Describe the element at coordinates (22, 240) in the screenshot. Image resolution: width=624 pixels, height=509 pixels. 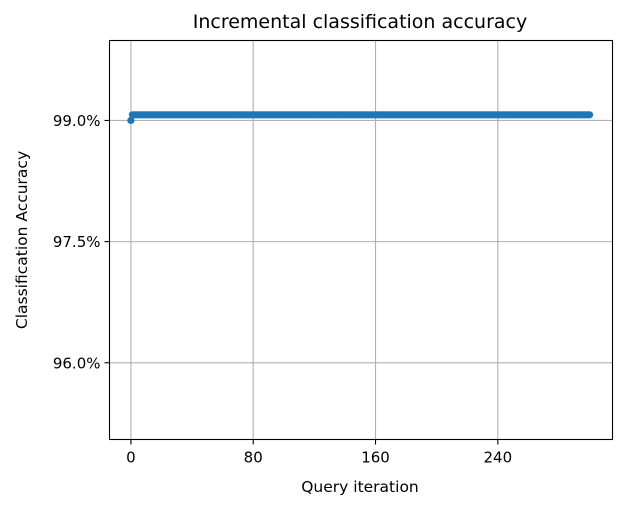
I see `y-axis-label: Classification Accuracy` at that location.